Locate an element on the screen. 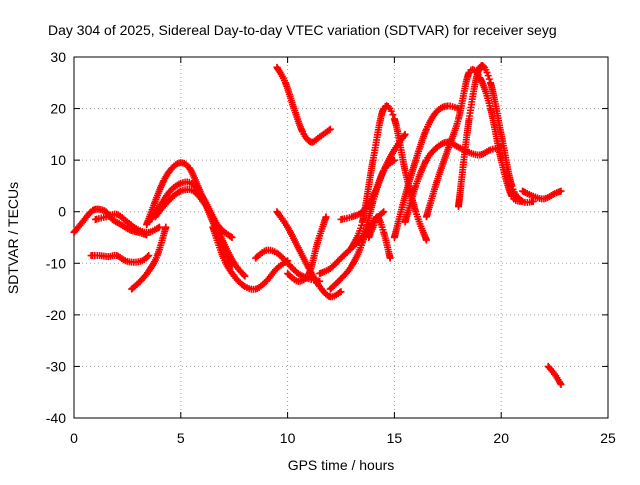  series-arc1 is located at coordinates (110, 222).